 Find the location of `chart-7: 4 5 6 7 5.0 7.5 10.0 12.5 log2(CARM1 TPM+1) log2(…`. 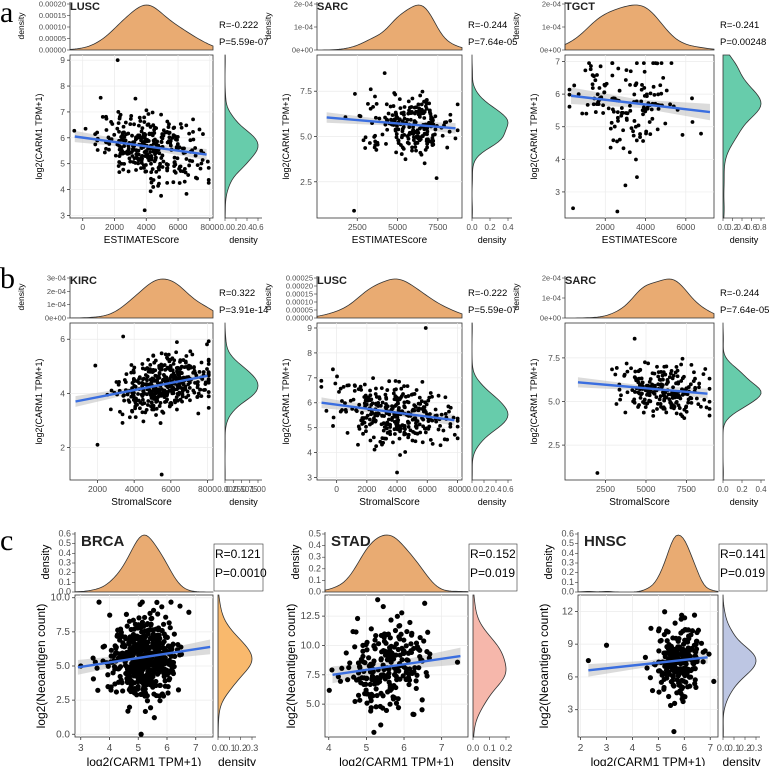

chart-7: 4 5 6 7 5.0 7.5 10.0 12.5 log2(CARM1 TPM+1) log2(… is located at coordinates (401, 647).